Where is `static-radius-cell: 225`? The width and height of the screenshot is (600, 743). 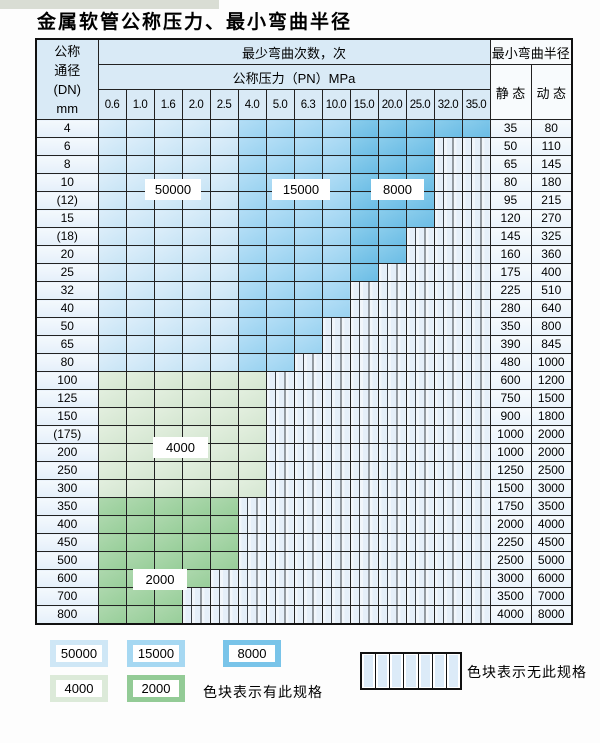 static-radius-cell: 225 is located at coordinates (510, 290).